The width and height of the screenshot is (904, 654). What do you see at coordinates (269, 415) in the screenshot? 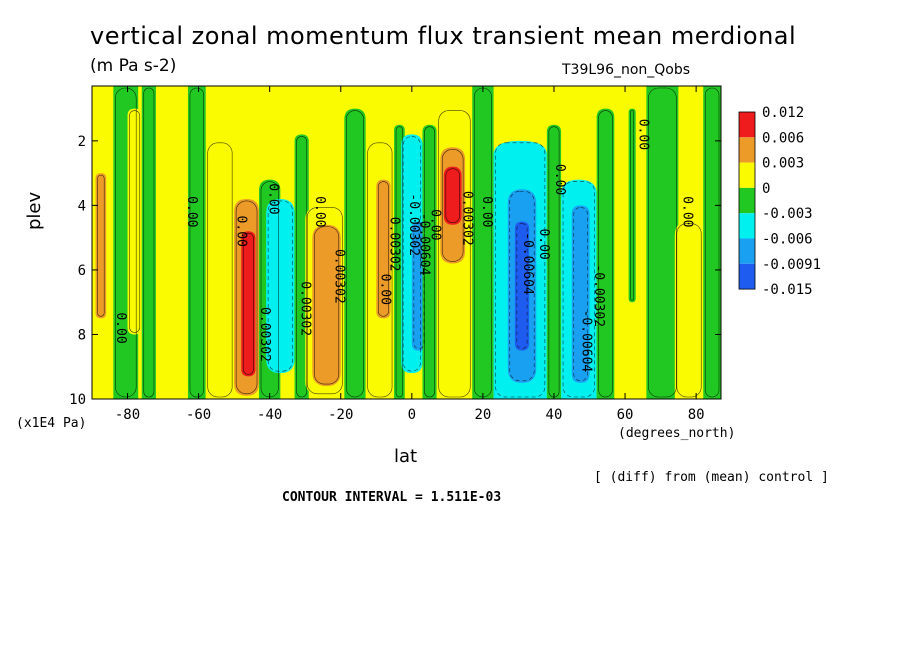
I see `x-tick-label: -40` at bounding box center [269, 415].